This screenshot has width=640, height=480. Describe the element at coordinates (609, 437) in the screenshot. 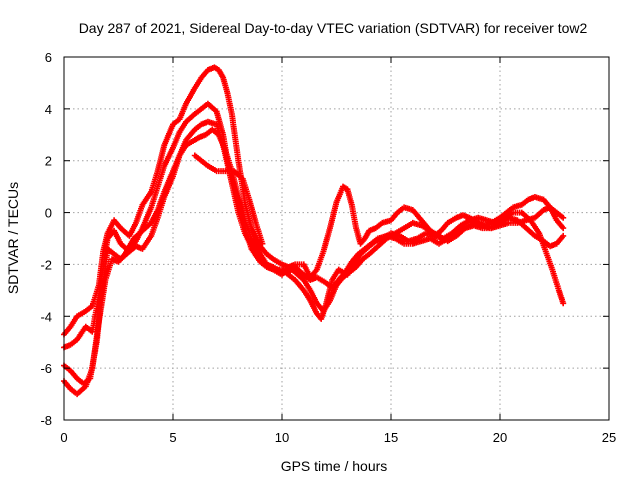

I see `x-tick-label: 25` at that location.